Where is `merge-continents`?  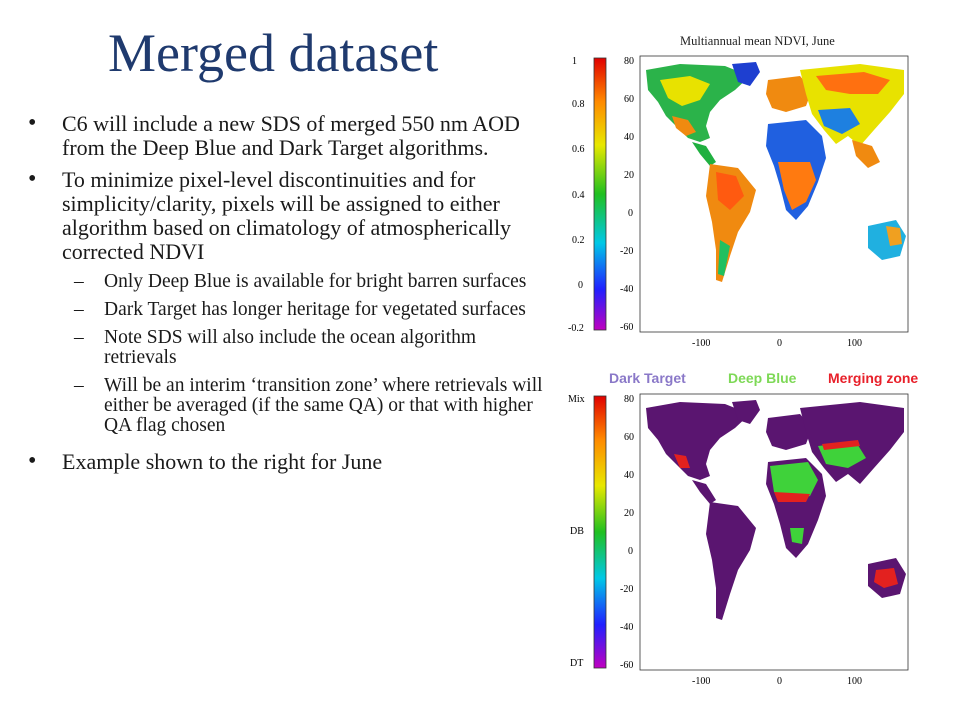
merge-continents is located at coordinates (776, 510).